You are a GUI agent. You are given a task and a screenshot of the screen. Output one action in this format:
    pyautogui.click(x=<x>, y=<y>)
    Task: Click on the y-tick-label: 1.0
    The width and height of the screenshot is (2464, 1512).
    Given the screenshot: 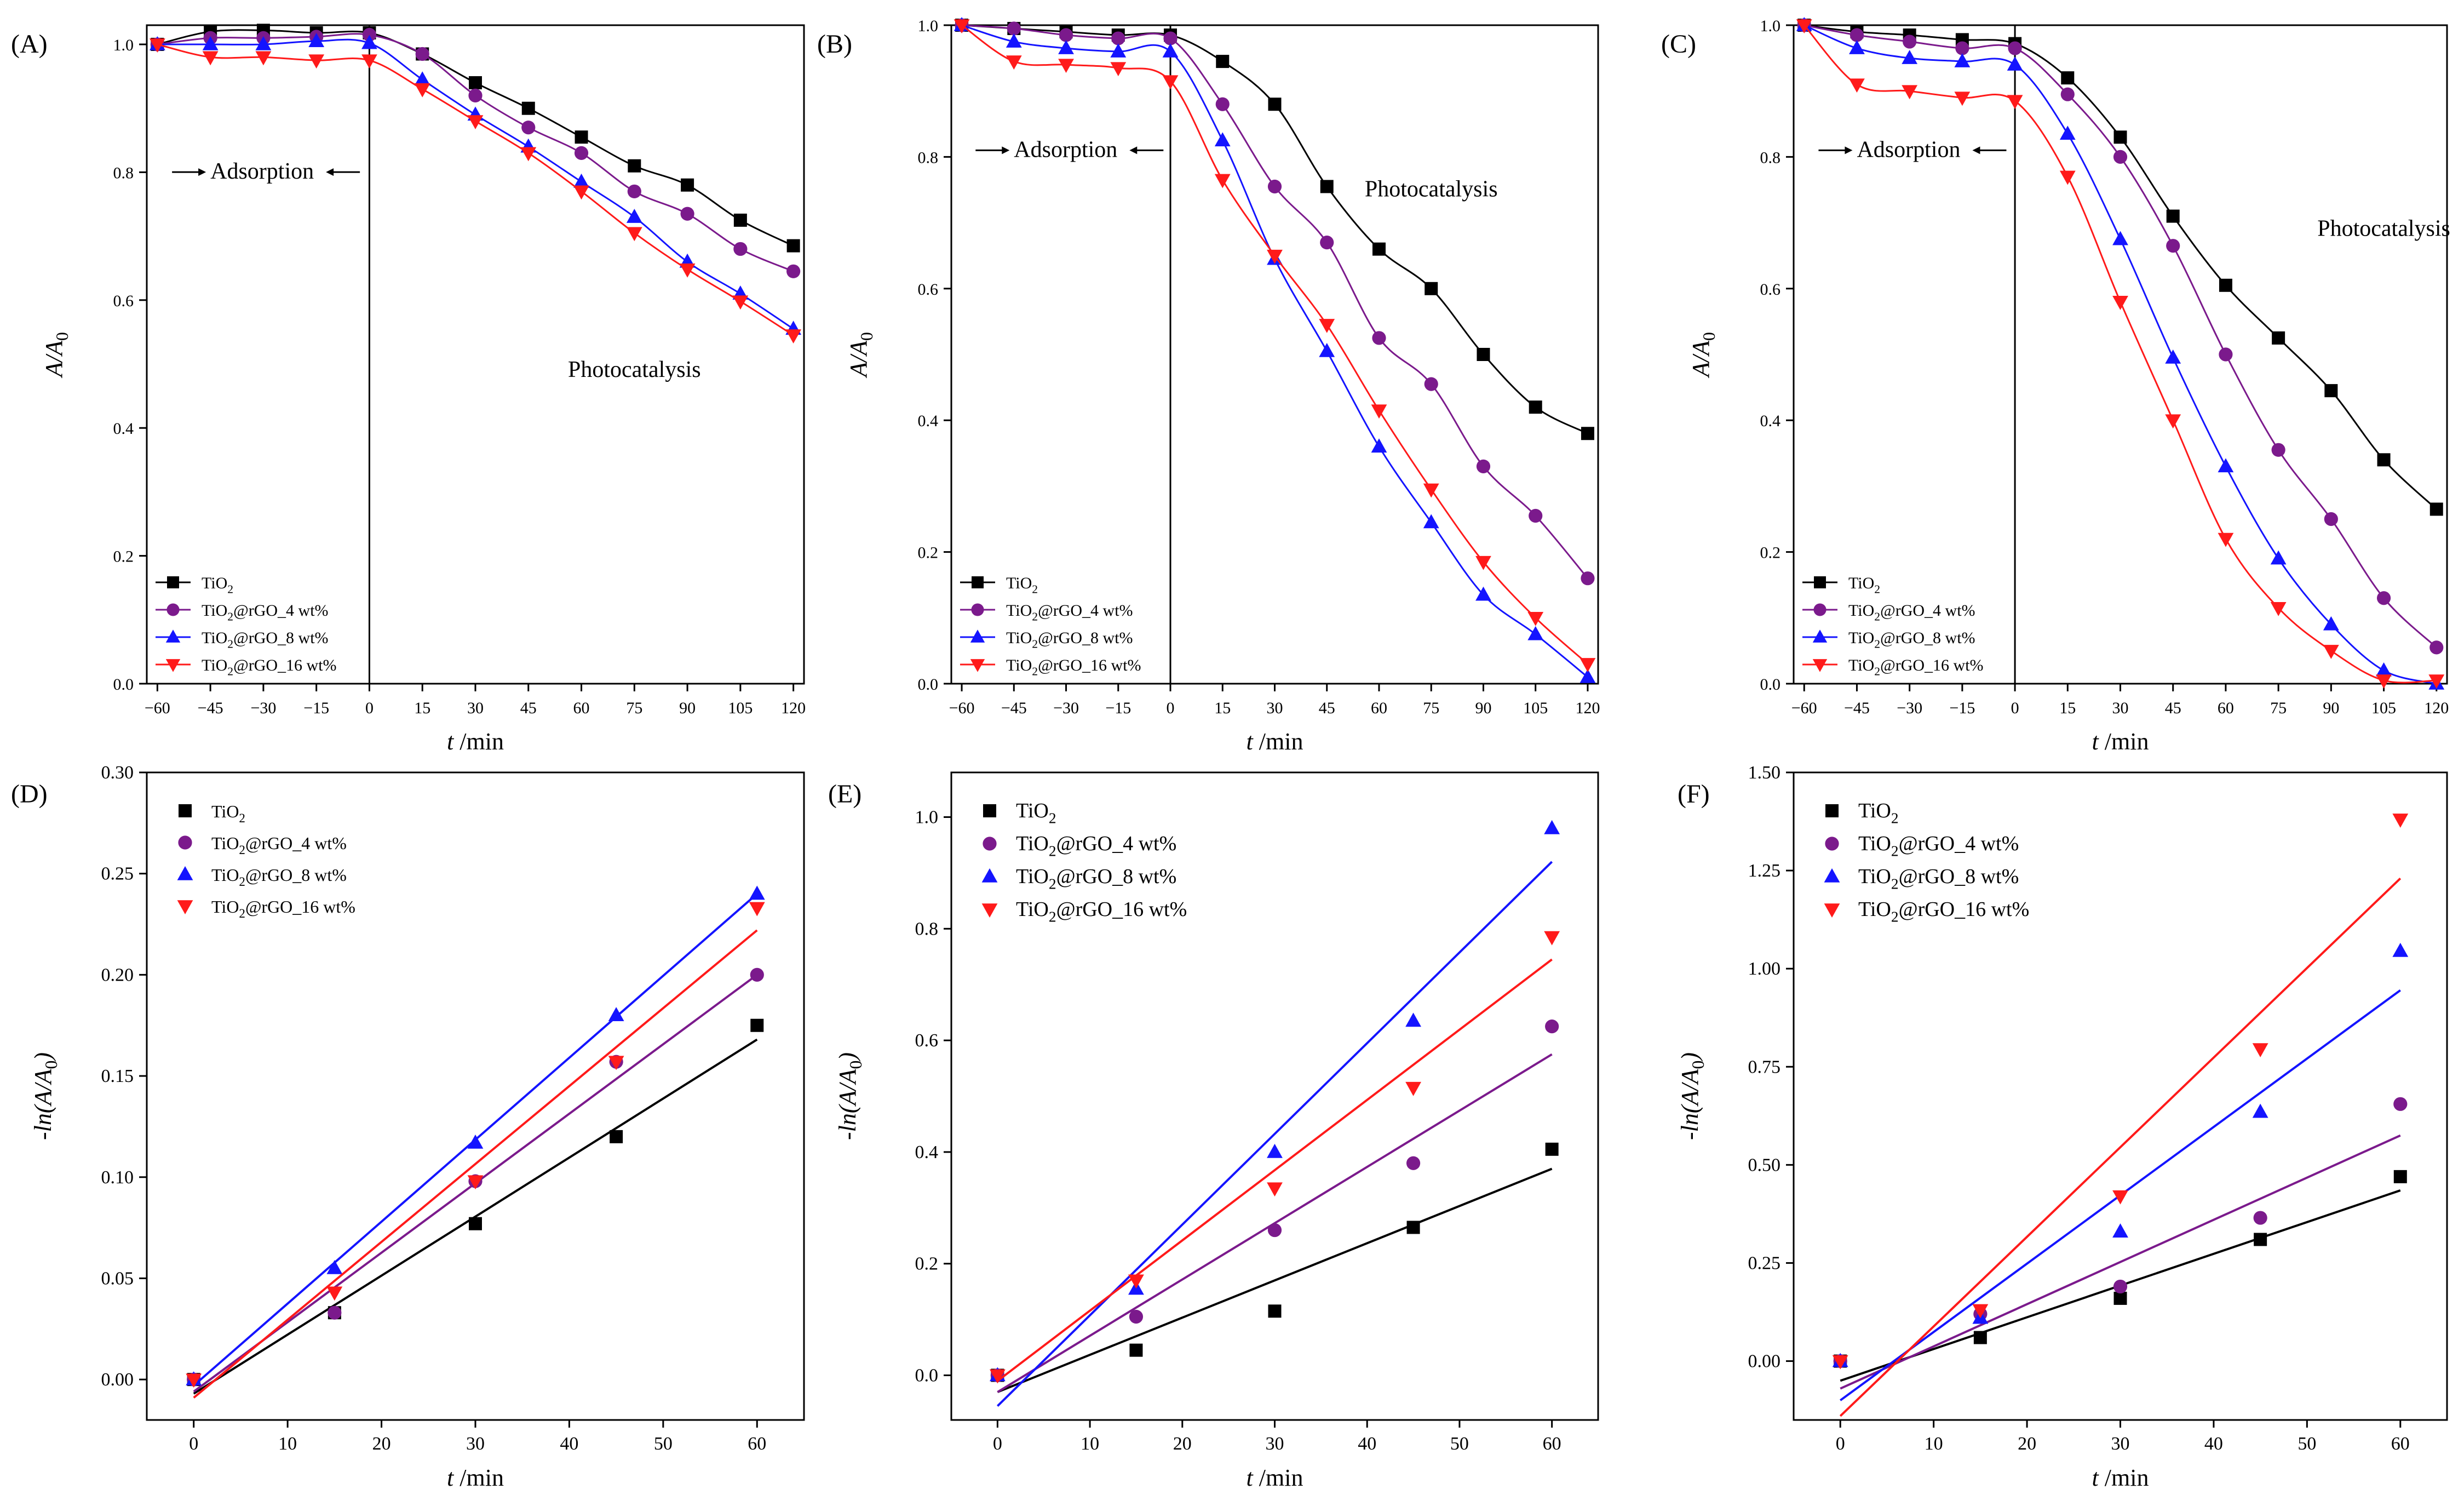 What is the action you would take?
    pyautogui.click(x=123, y=45)
    